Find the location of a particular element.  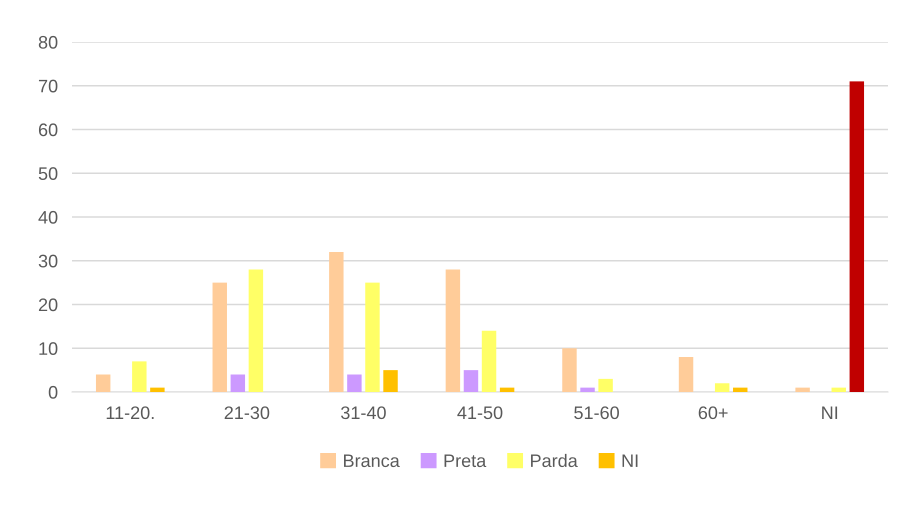

legend-label: NI is located at coordinates (630, 460).